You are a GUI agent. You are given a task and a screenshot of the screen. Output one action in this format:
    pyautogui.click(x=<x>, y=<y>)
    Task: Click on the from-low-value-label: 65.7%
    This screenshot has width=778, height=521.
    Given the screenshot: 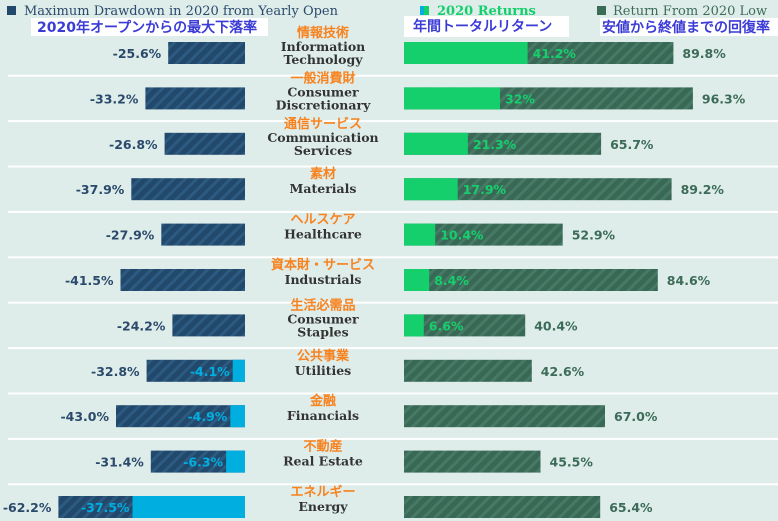 What is the action you would take?
    pyautogui.click(x=632, y=144)
    